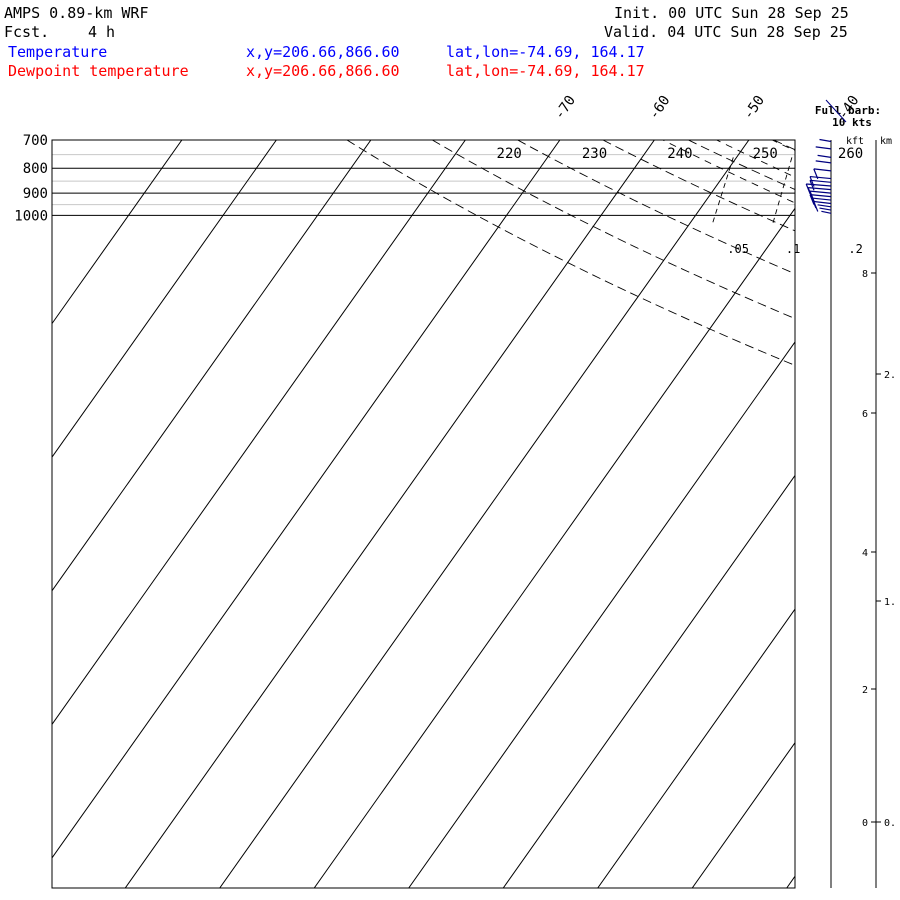 The image size is (900, 900). I want to click on dewpoint-label: Dewpoint temperature, so click(98, 71).